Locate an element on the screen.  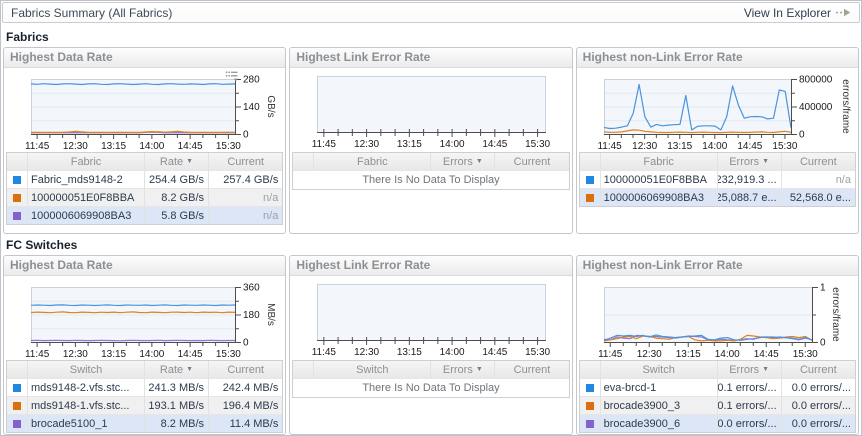
swatch-column-header is located at coordinates (303, 161).